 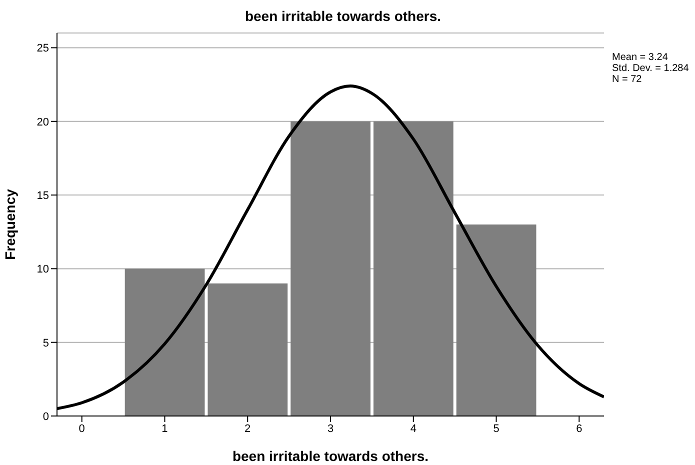 I want to click on x-tick-label: 3, so click(x=330, y=428).